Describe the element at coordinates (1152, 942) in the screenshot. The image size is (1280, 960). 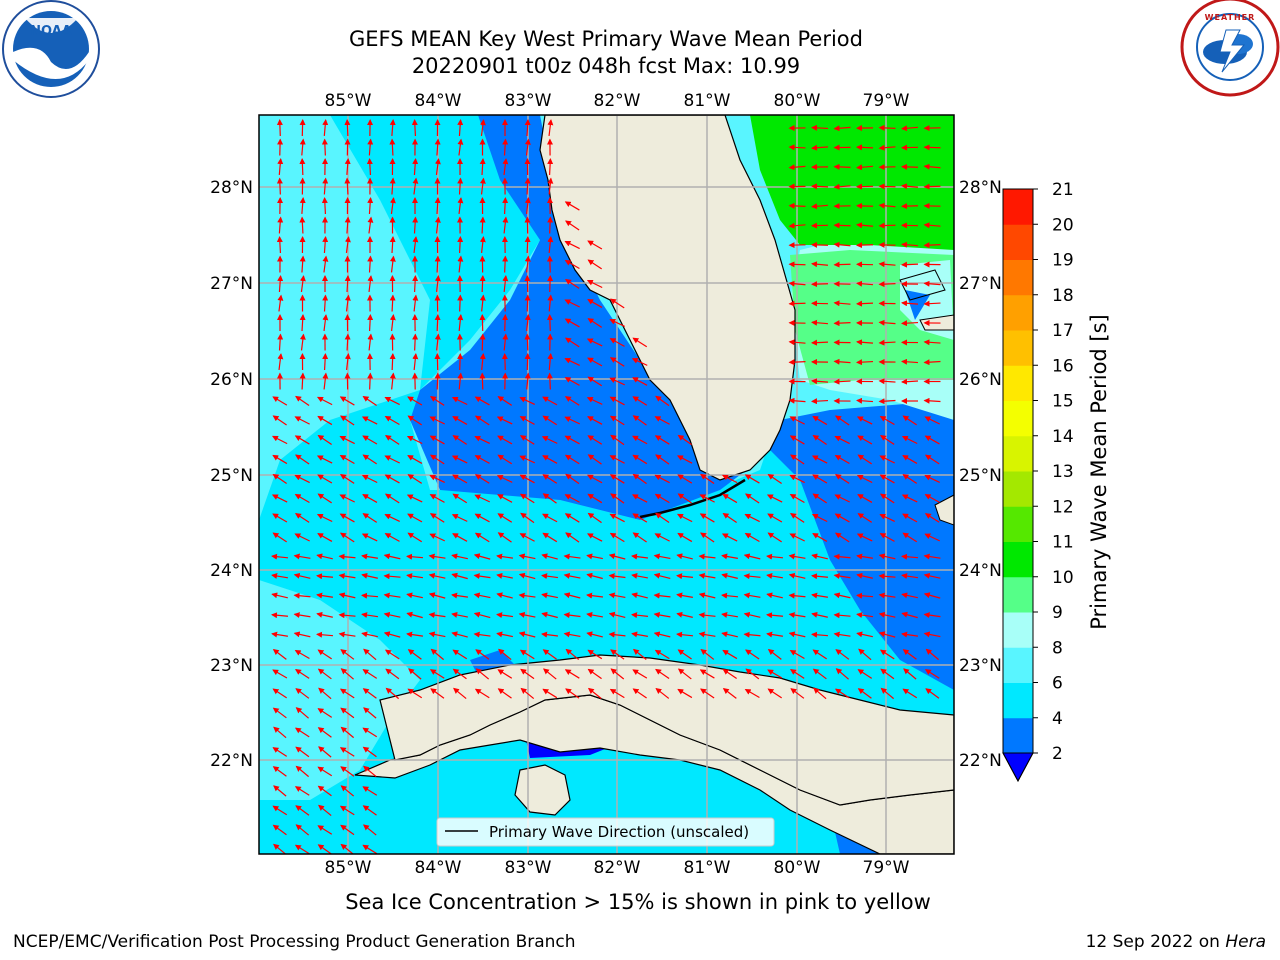
I see `credit-date: 12 Sep 2022 on` at that location.